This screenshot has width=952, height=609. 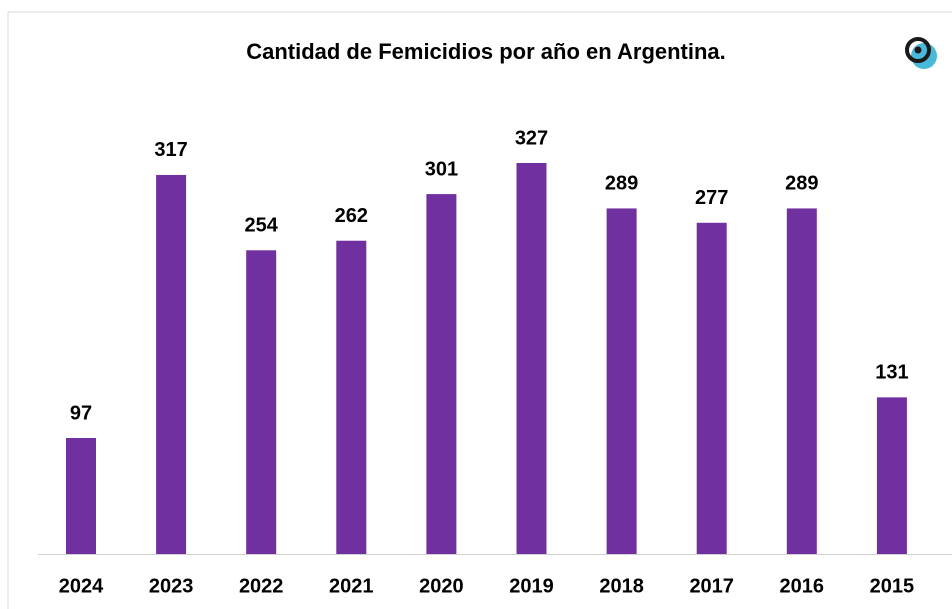 I want to click on x-tick-label: 2024, so click(x=81, y=586).